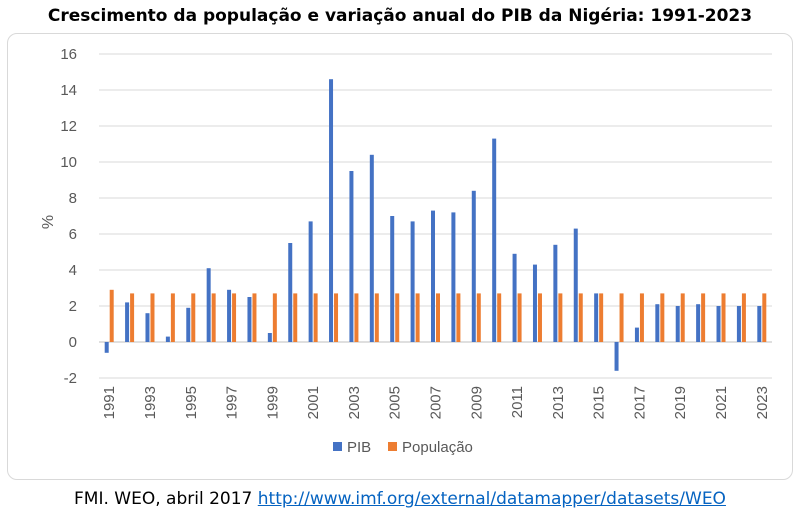 Image resolution: width=800 pixels, height=517 pixels. Describe the element at coordinates (150, 402) in the screenshot. I see `x-tick-label: 1993` at that location.